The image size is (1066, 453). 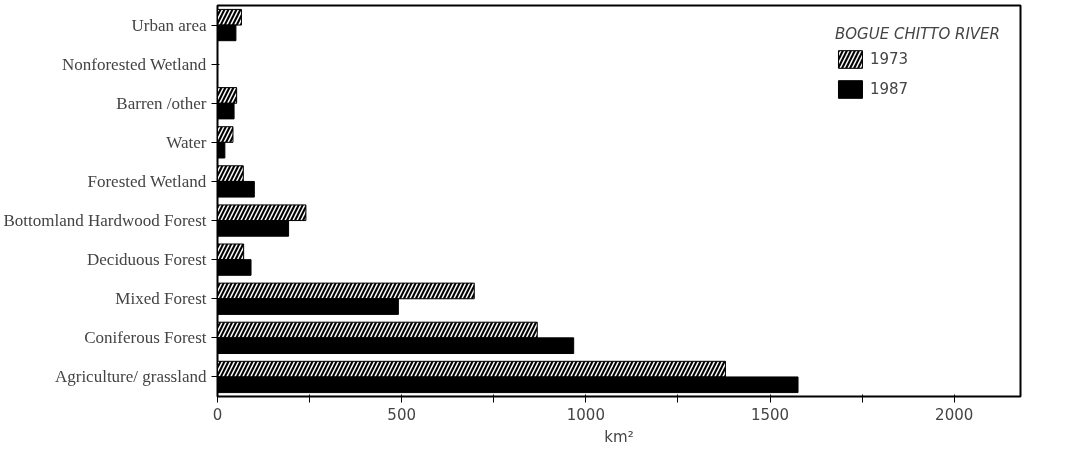 What do you see at coordinates (217, 414) in the screenshot?
I see `x-tick-label: 0` at bounding box center [217, 414].